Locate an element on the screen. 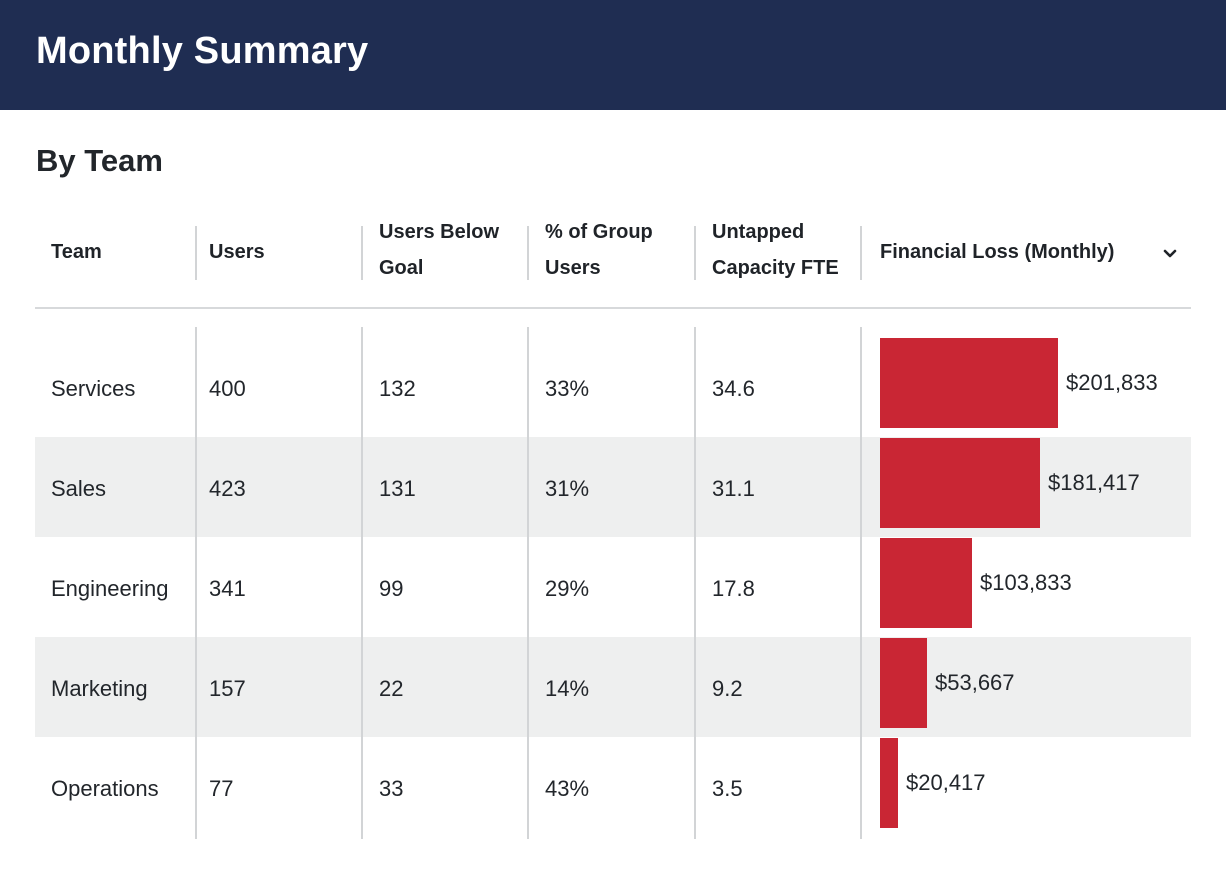  column-header-label: Team is located at coordinates (76, 252).